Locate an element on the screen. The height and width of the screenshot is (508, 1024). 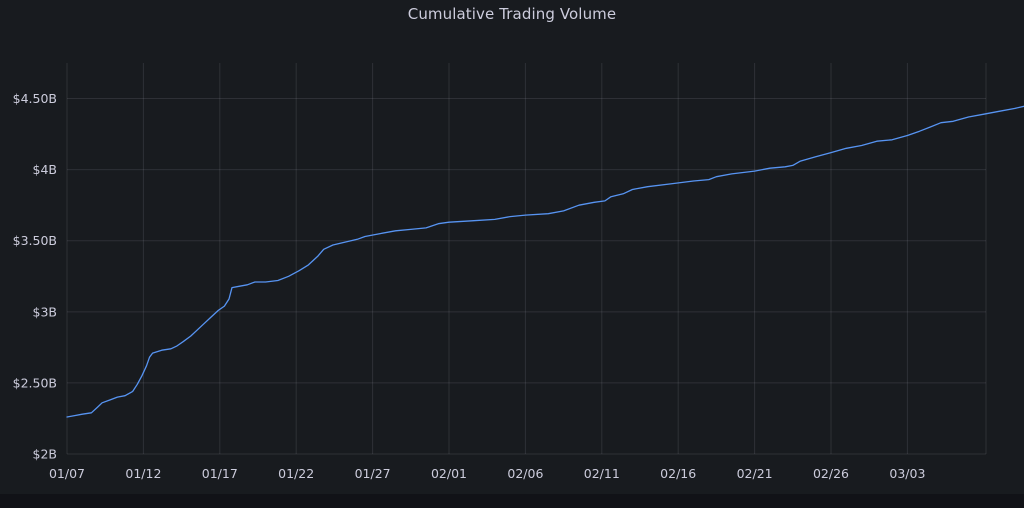
y-tick-label: $4B is located at coordinates (45, 169).